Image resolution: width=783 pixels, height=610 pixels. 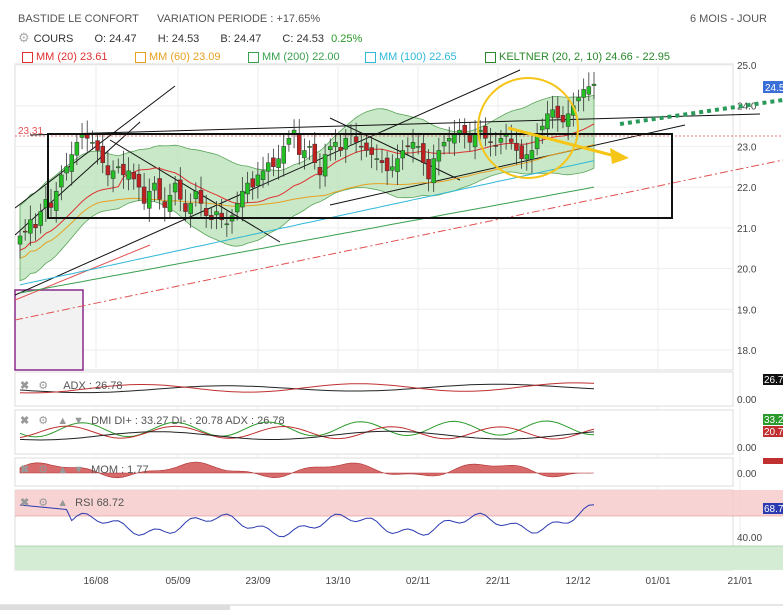 What do you see at coordinates (411, 57) in the screenshot?
I see `legend-mm100: MM (100) 22.65` at bounding box center [411, 57].